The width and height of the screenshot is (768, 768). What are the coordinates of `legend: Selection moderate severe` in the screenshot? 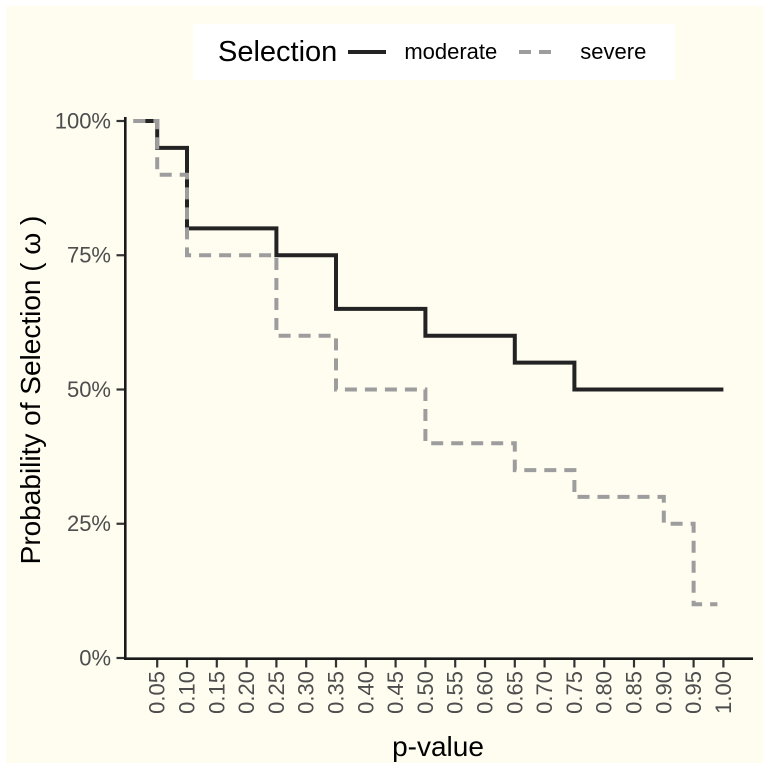 It's located at (434, 52).